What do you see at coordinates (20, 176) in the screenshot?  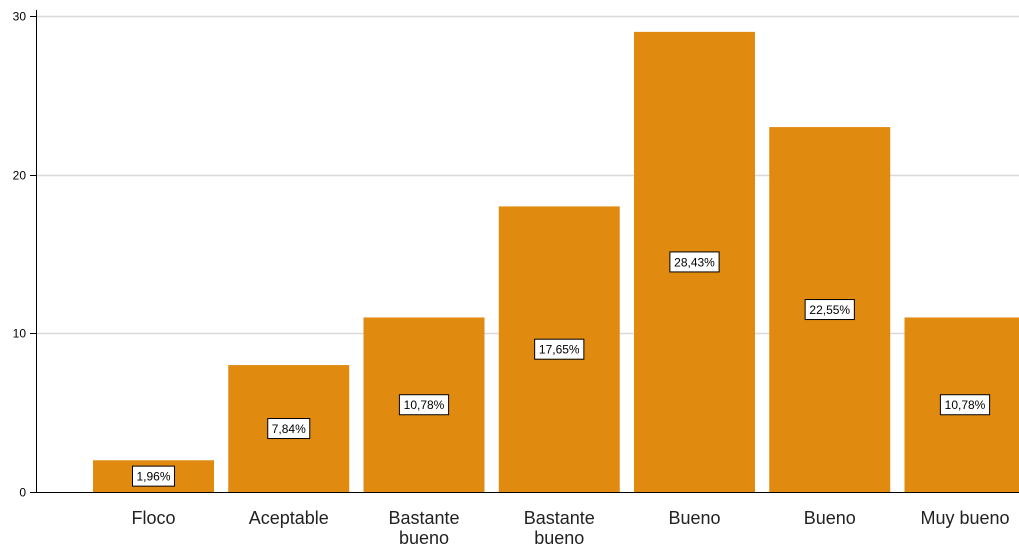 I see `y-tick-label: 20` at bounding box center [20, 176].